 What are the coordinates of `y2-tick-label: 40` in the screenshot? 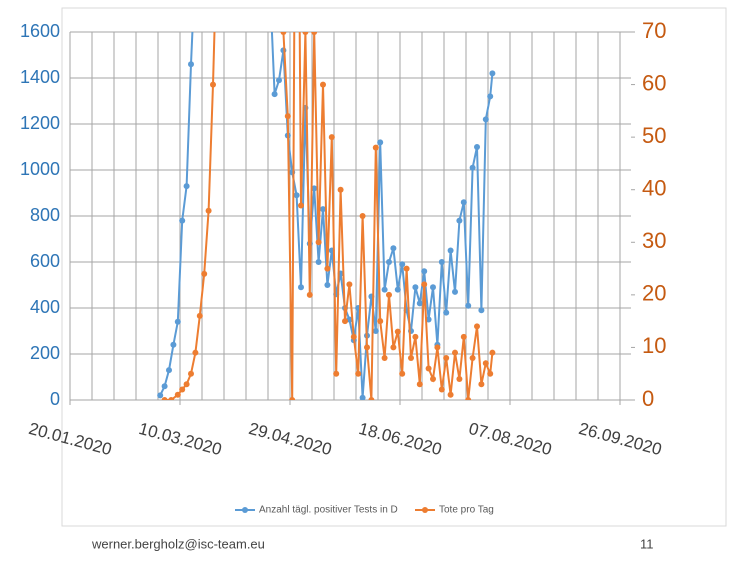 It's located at (654, 188).